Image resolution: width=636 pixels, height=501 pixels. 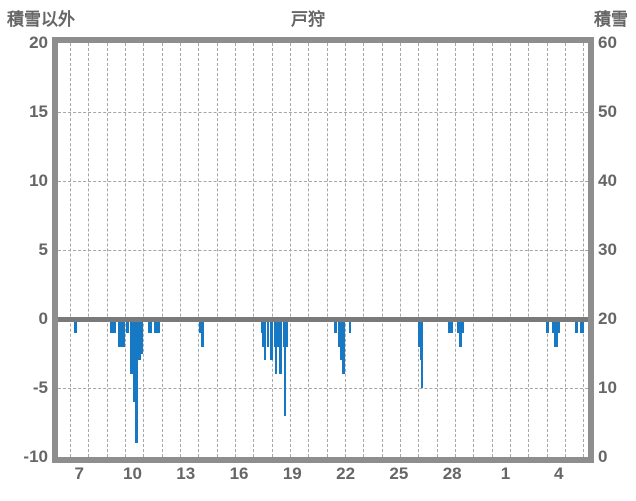 What do you see at coordinates (607, 249) in the screenshot?
I see `right-axis-tick-label: 30` at bounding box center [607, 249].